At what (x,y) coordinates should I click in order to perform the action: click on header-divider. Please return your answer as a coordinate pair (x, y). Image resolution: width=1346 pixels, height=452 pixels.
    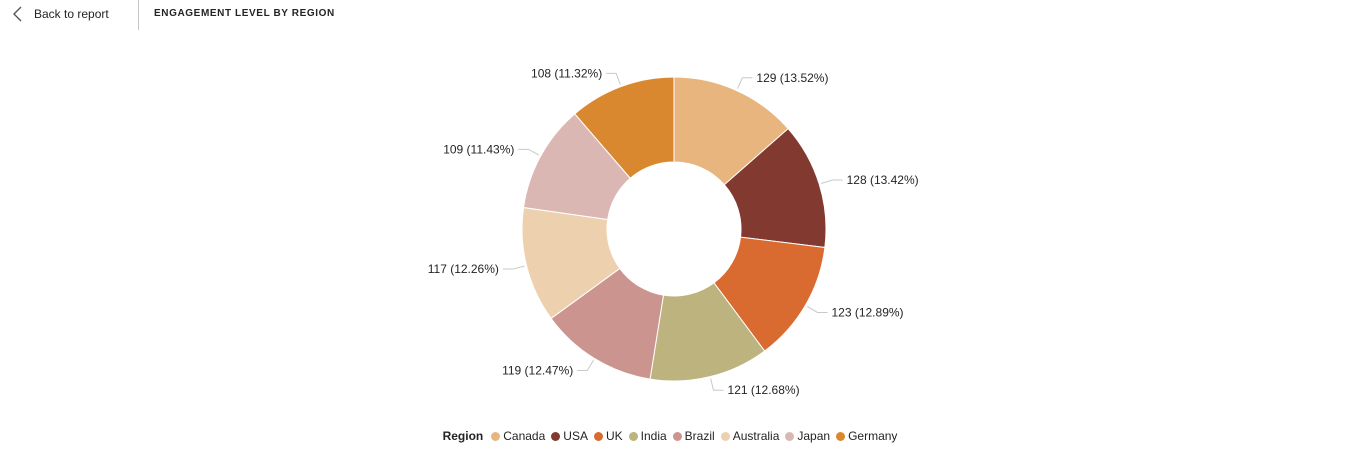
    Looking at the image, I should click on (138, 15).